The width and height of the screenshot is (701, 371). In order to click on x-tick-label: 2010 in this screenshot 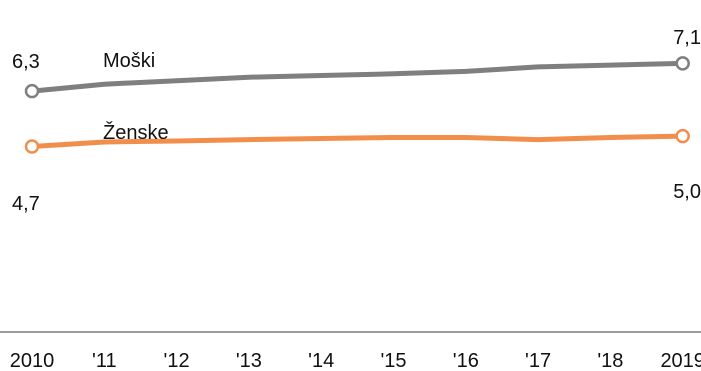, I will do `click(32, 360)`.